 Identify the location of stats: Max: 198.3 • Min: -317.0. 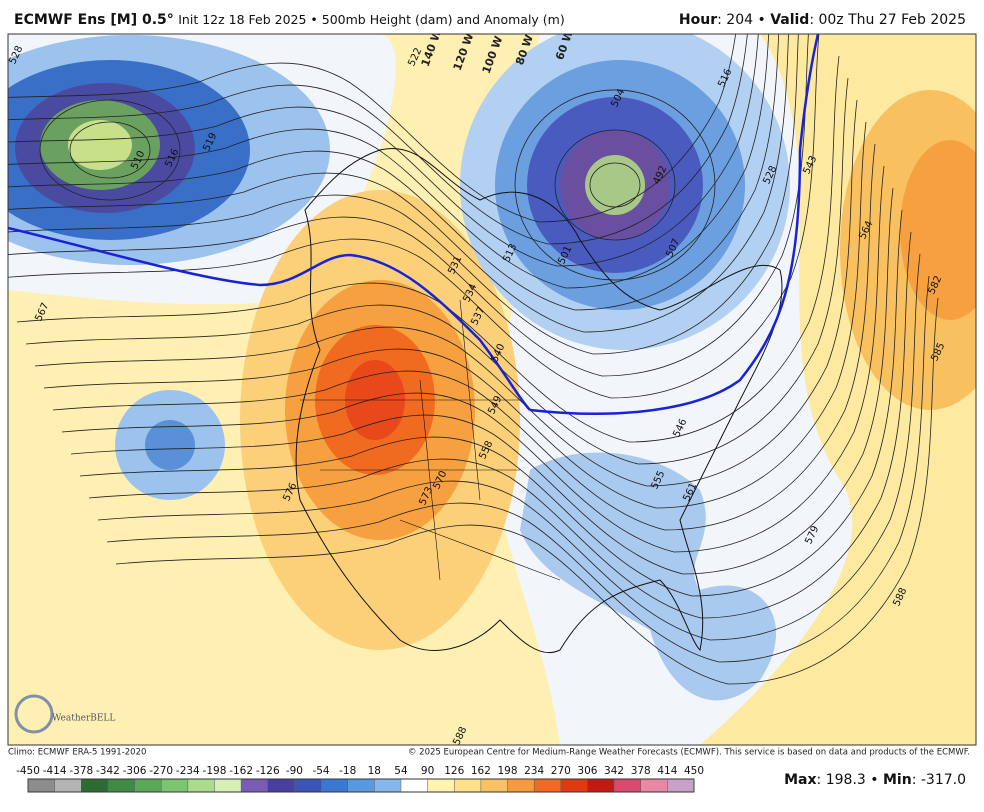
(875, 780).